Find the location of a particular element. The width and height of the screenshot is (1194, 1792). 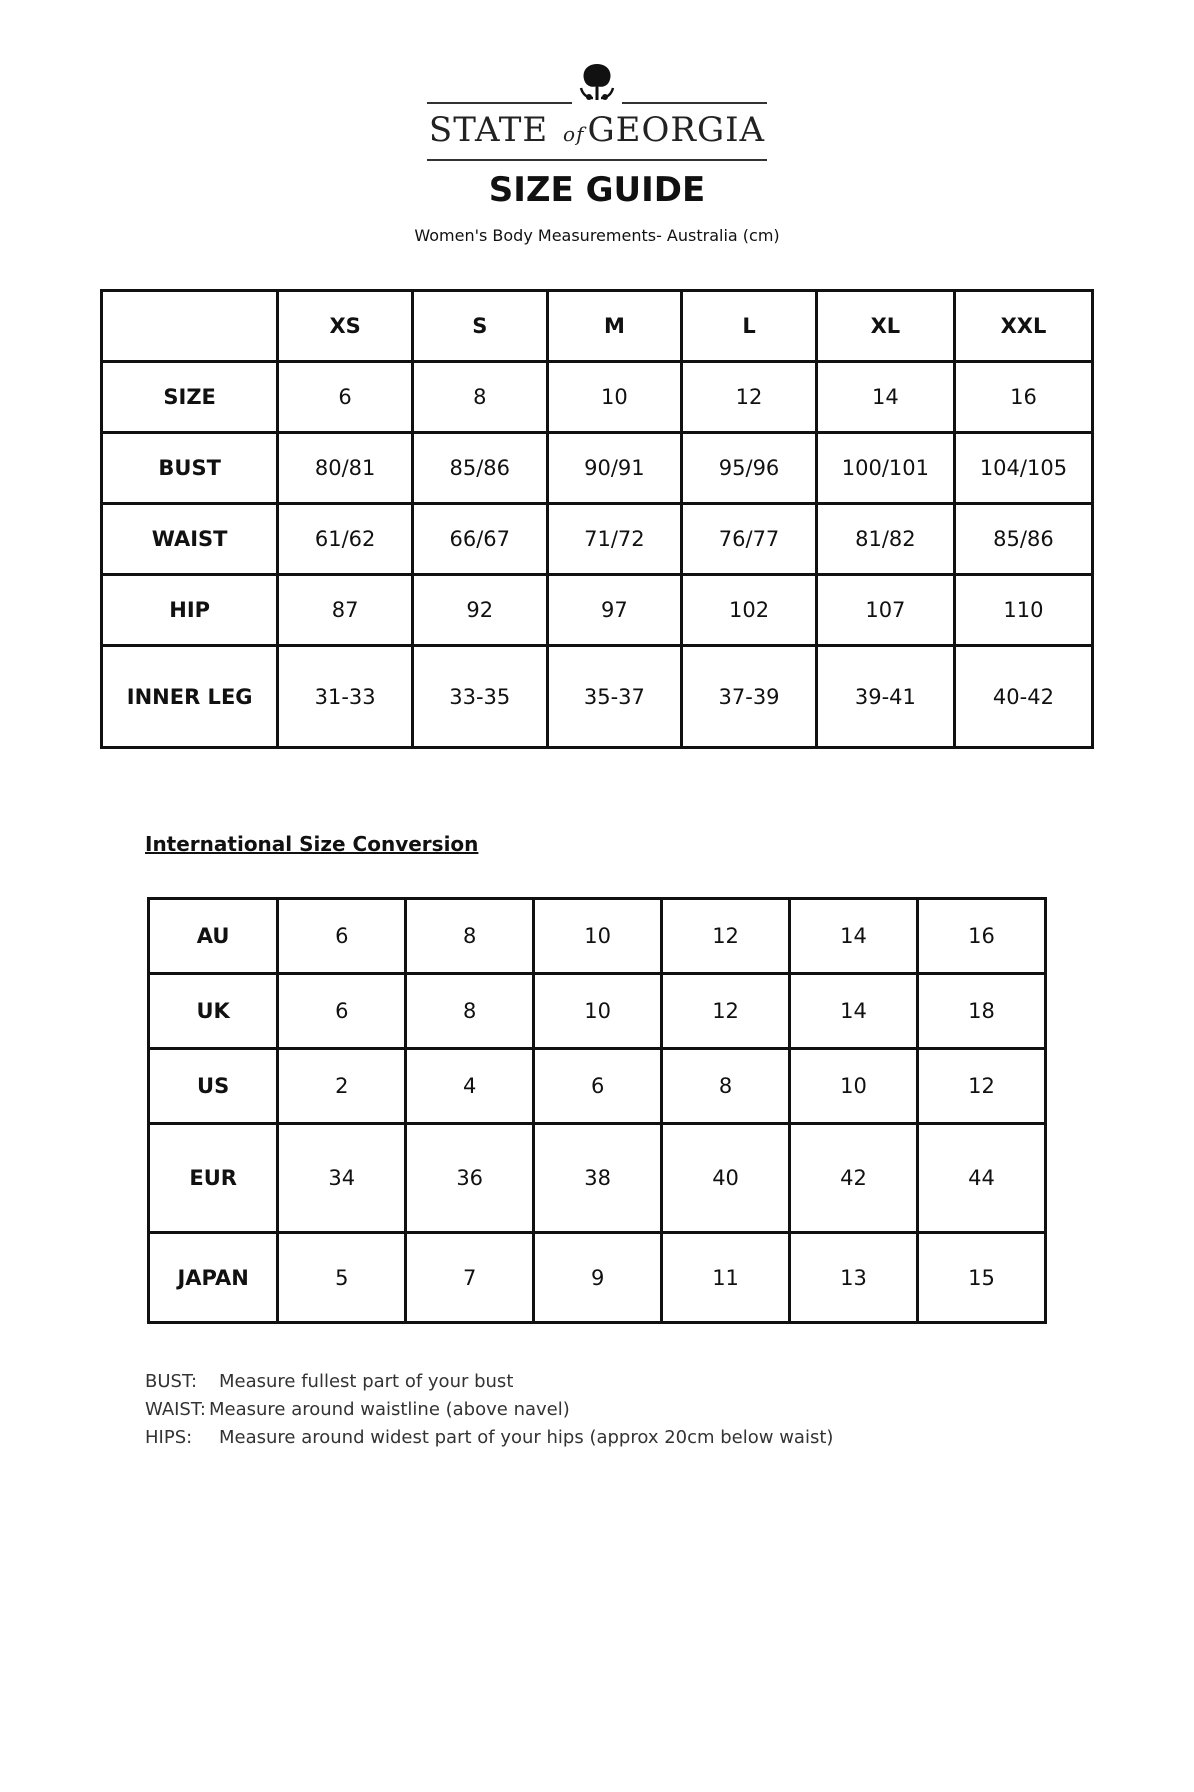

row-label: HIP is located at coordinates (189, 610).